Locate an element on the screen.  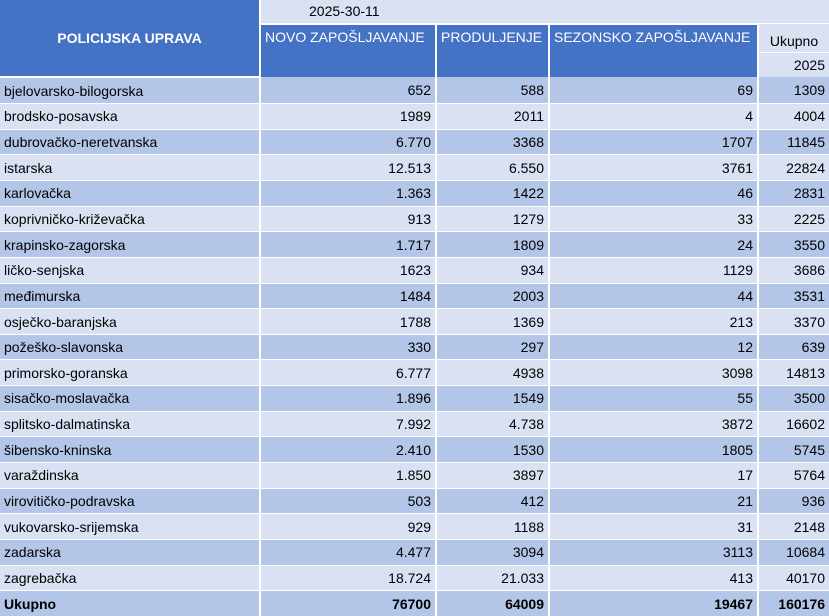
row-extension-cell: 21.033 is located at coordinates (493, 578).